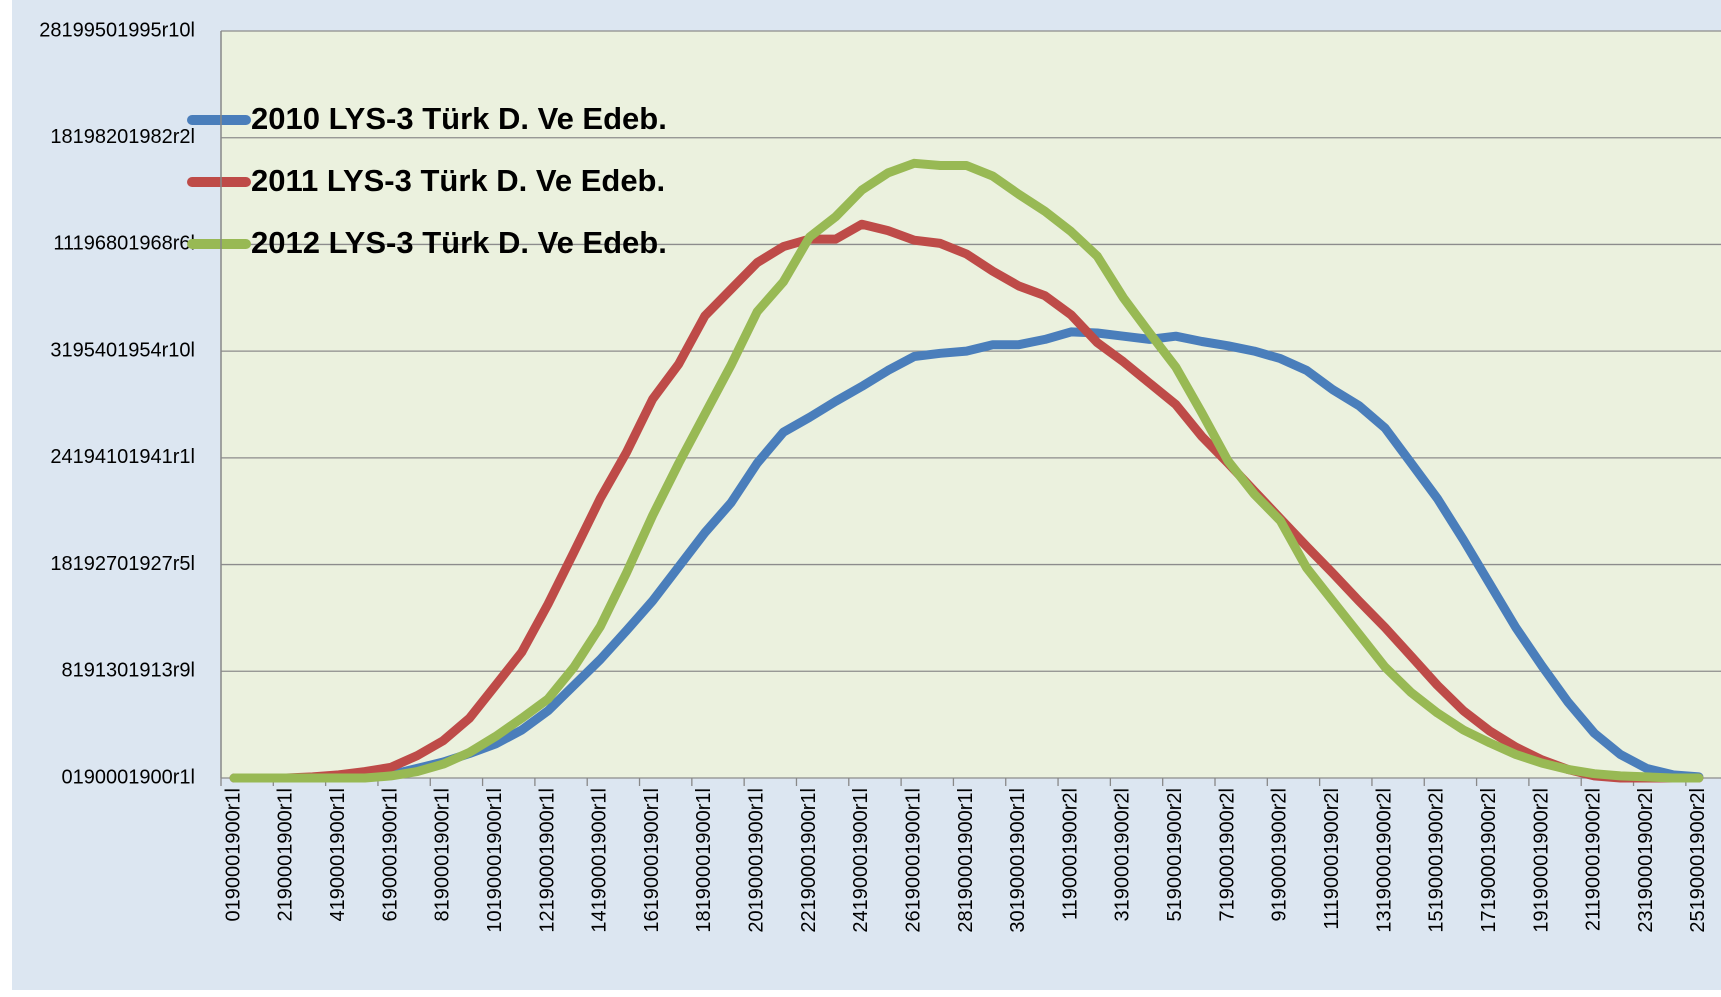  I want to click on y-tick-label: 18192701927r5l, so click(122, 564).